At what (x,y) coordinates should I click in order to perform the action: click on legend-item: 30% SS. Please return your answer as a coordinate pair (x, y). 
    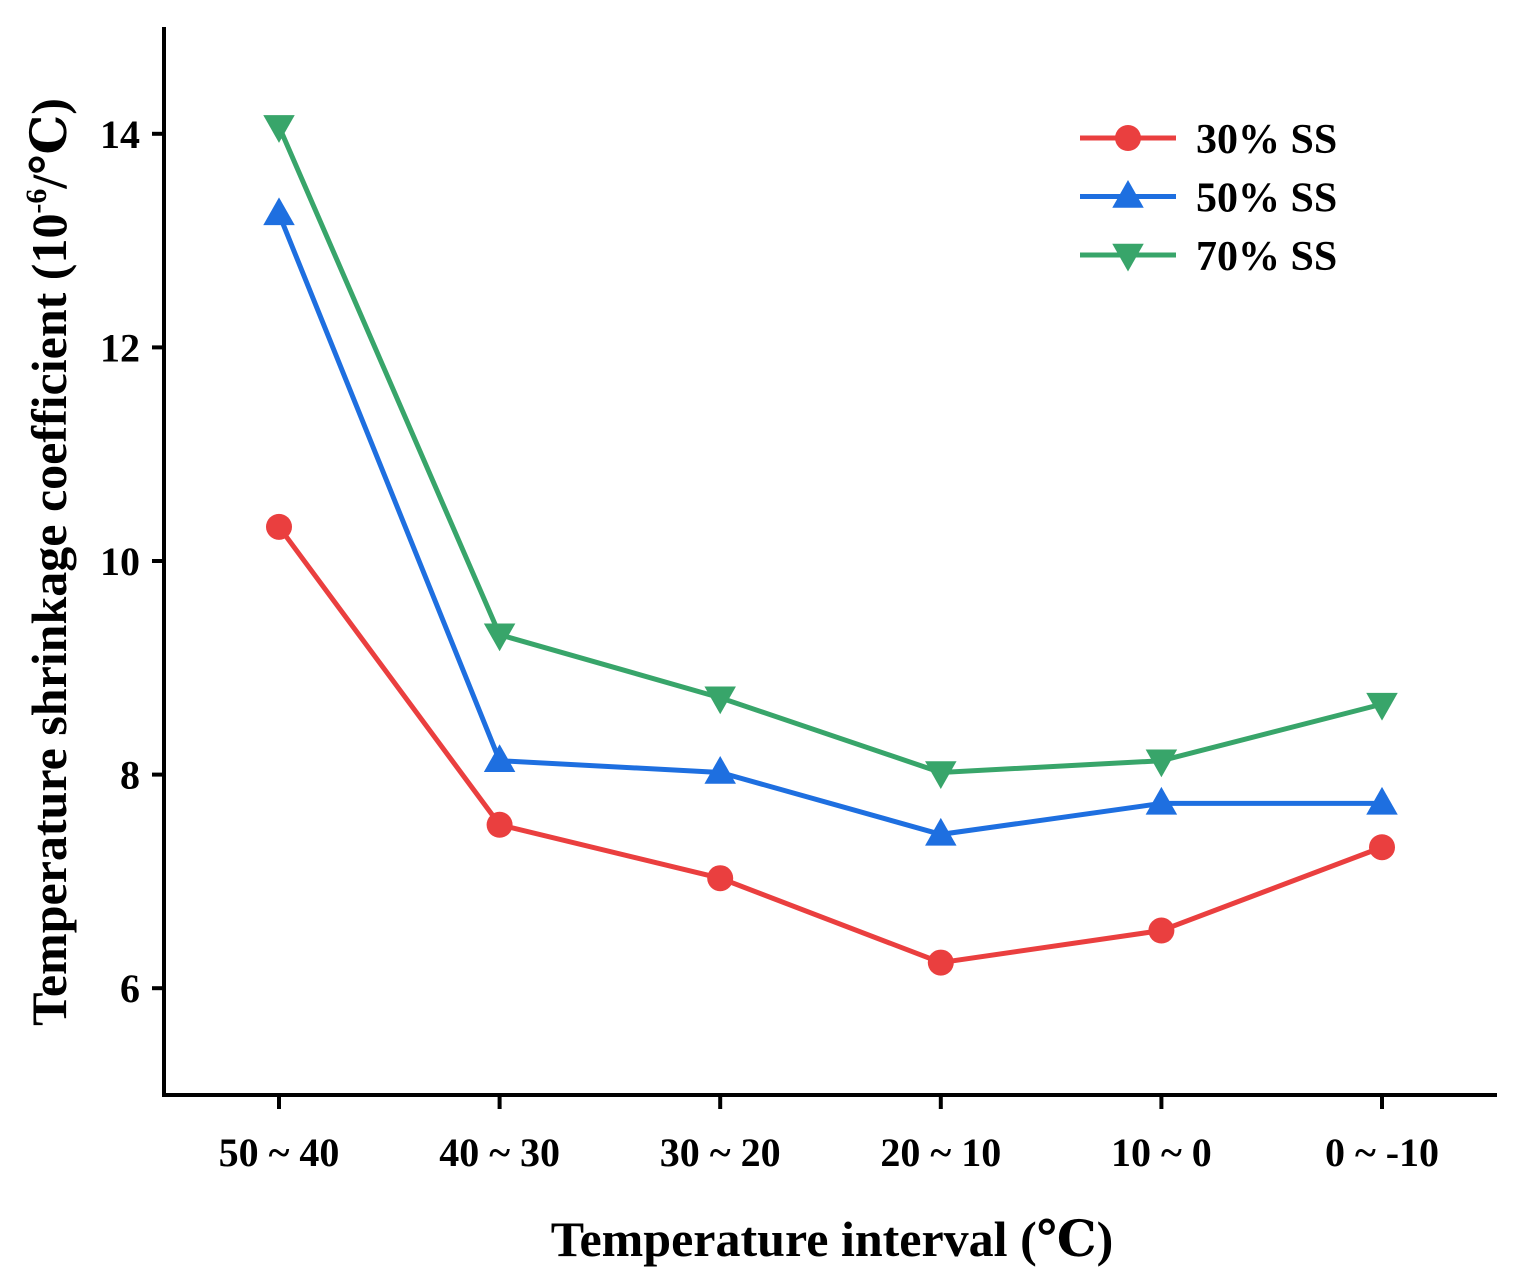
    Looking at the image, I should click on (1208, 140).